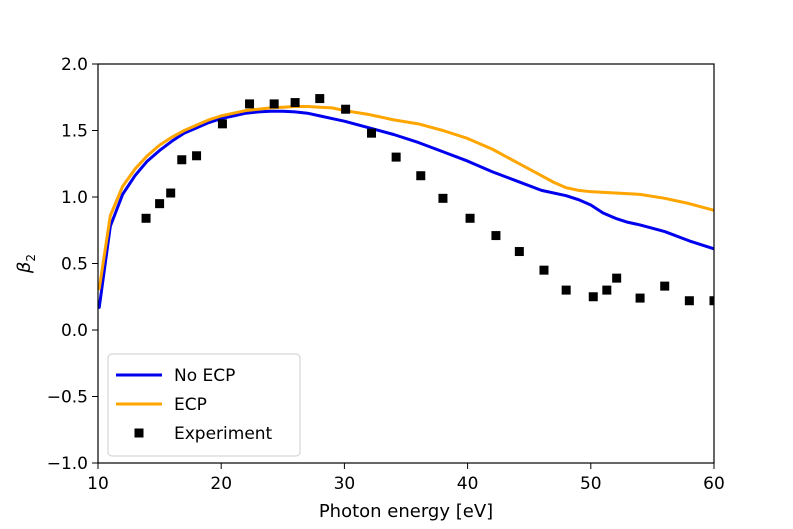  Describe the element at coordinates (67, 398) in the screenshot. I see `y-tick-label: −0.5` at that location.